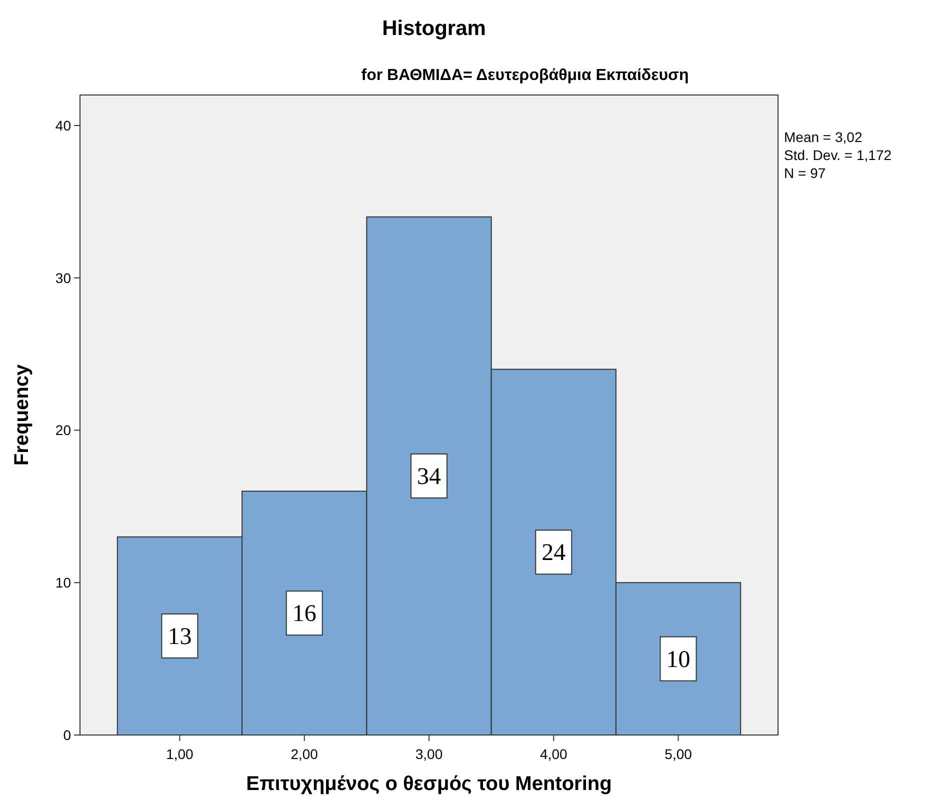 The height and width of the screenshot is (807, 928). What do you see at coordinates (554, 553) in the screenshot?
I see `data-label: 24` at bounding box center [554, 553].